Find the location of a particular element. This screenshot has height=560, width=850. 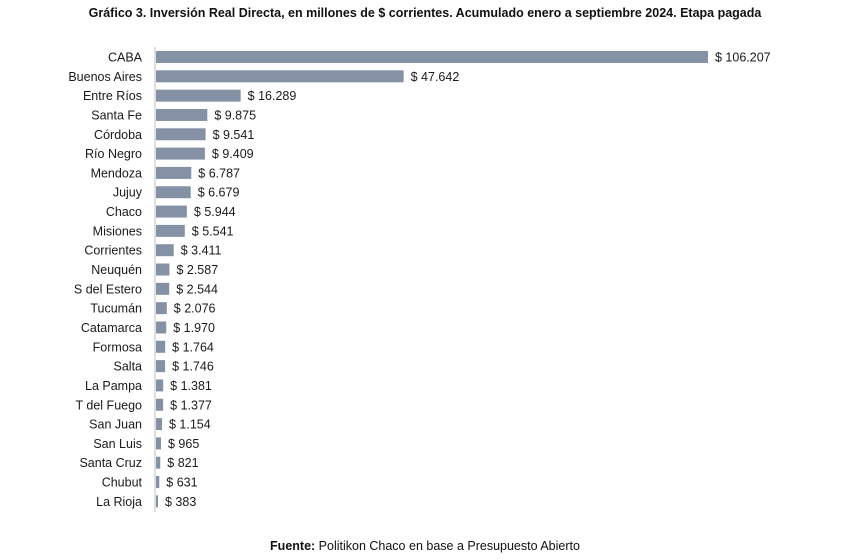

value-label: $ 2.544 is located at coordinates (197, 289).